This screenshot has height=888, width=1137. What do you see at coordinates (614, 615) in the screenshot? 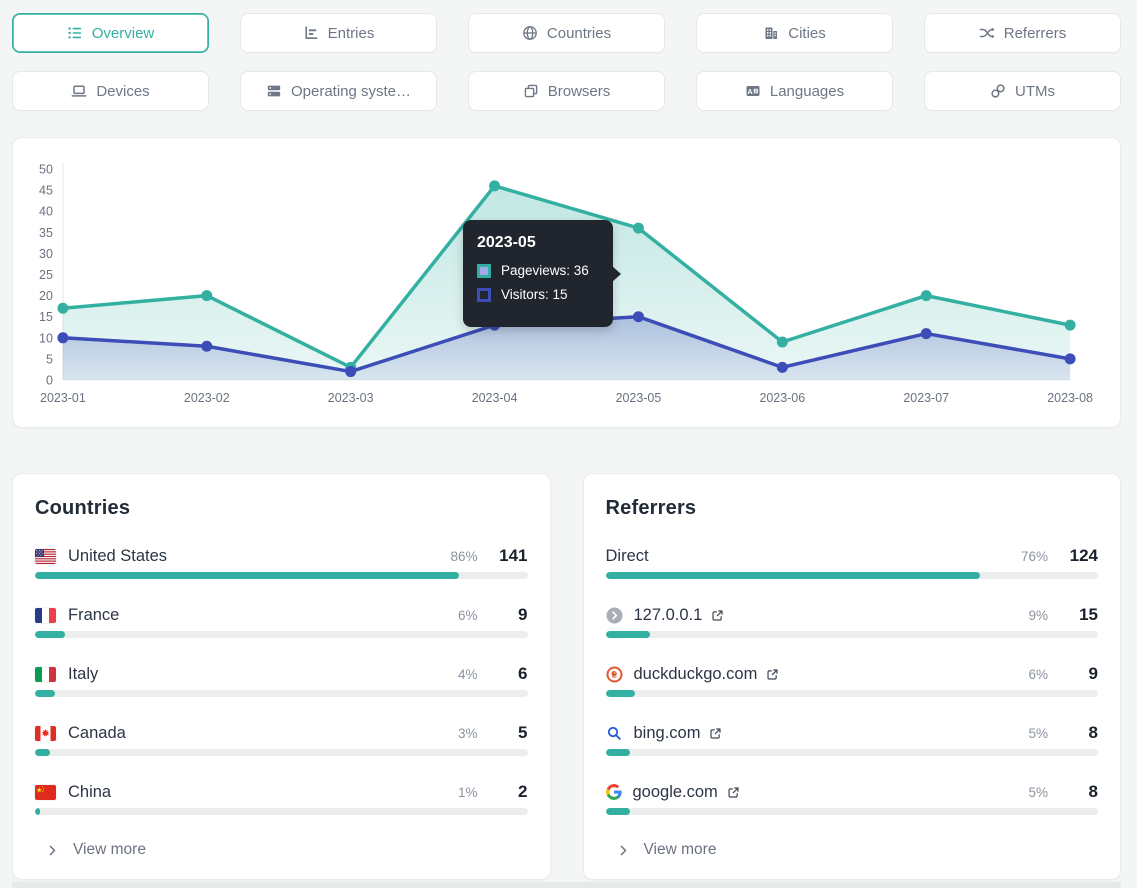
I see `default-favicon-icon` at bounding box center [614, 615].